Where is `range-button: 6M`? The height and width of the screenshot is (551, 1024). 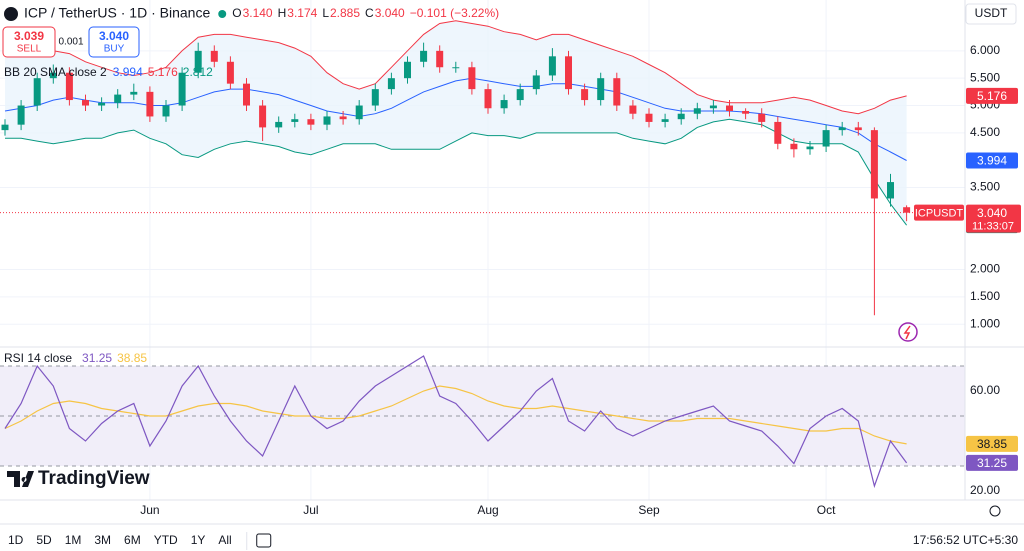
range-button: 6M is located at coordinates (132, 540).